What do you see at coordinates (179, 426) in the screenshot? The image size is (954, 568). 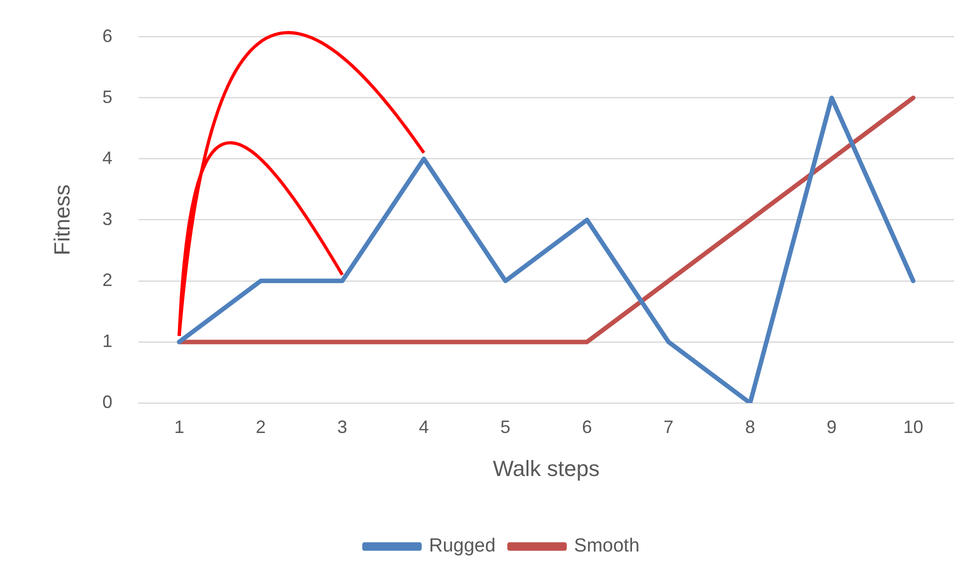 I see `x-tick-label: 1` at bounding box center [179, 426].